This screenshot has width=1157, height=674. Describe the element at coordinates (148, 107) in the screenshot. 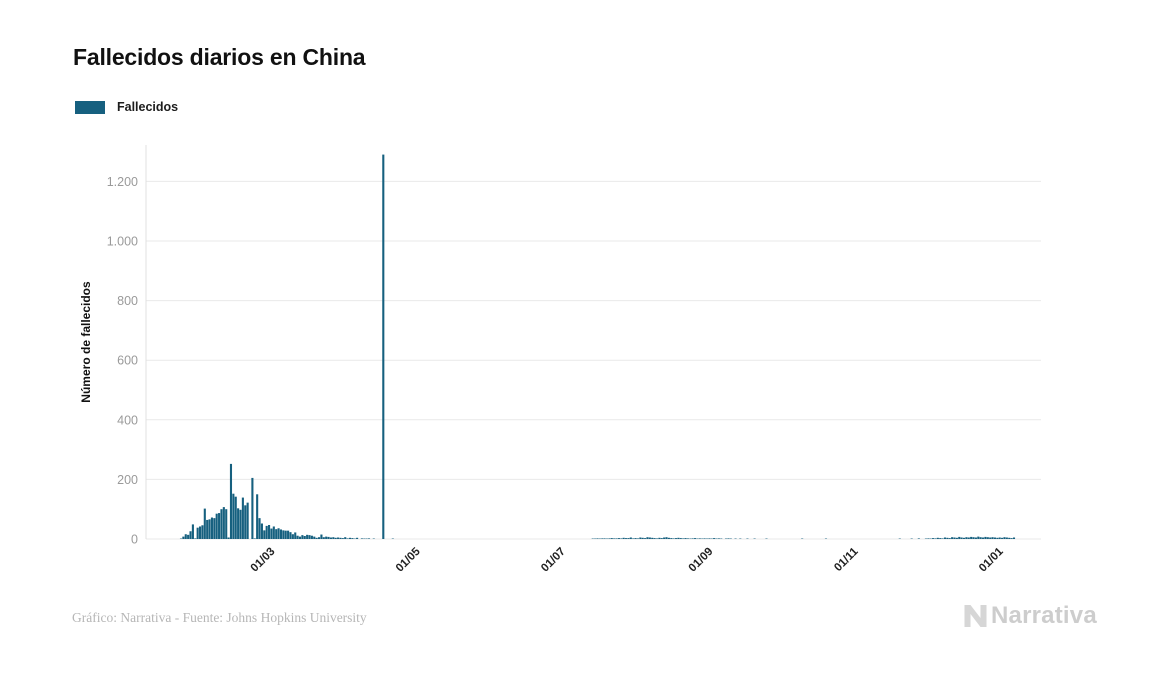

I see `legend-label: Fallecidos` at that location.